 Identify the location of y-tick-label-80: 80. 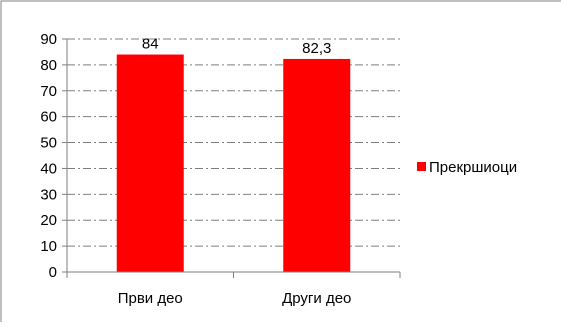
(48, 65).